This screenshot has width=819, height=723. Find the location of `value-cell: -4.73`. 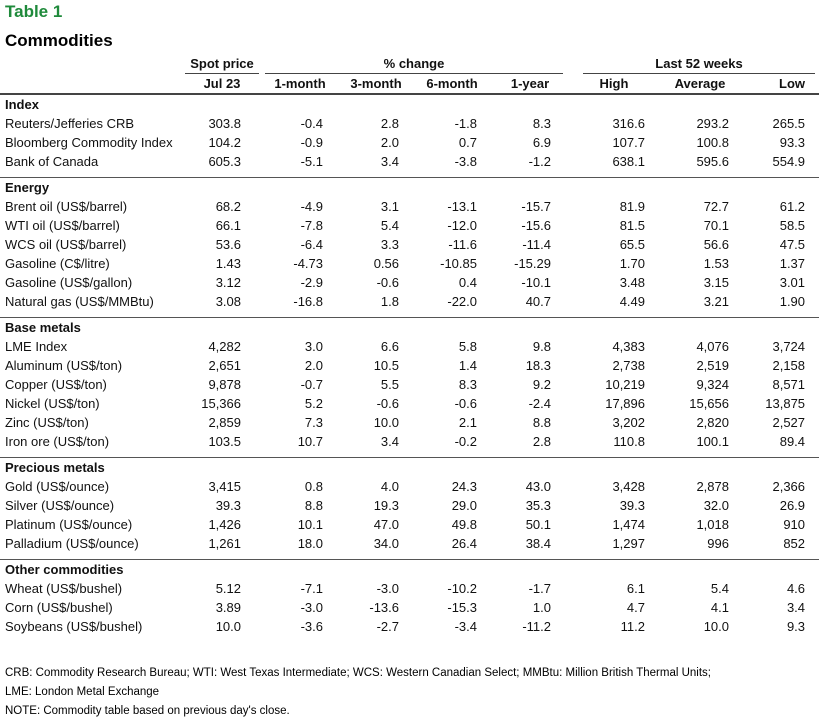

value-cell: -4.73 is located at coordinates (308, 263).